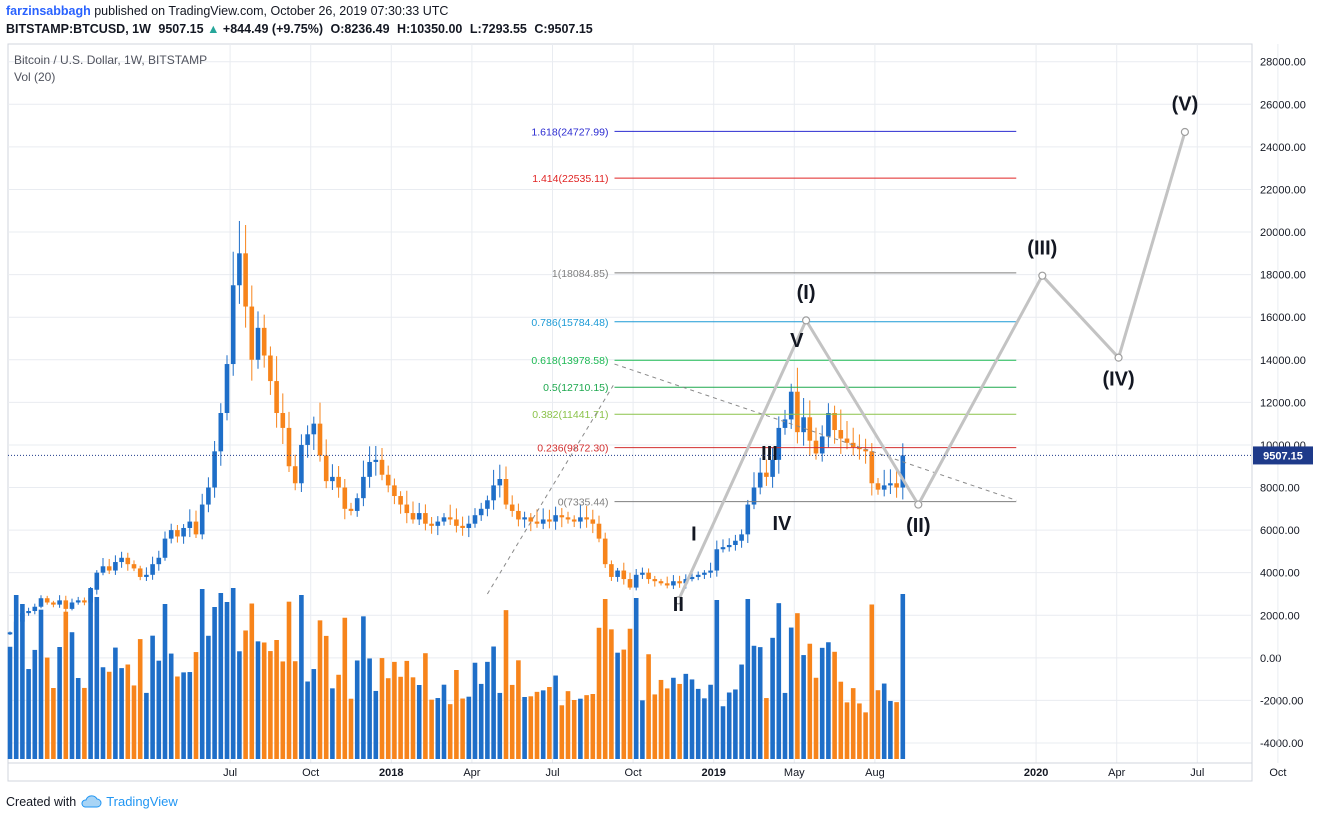 Image resolution: width=1329 pixels, height=819 pixels. I want to click on x-tick-label: Jul, so click(1197, 773).